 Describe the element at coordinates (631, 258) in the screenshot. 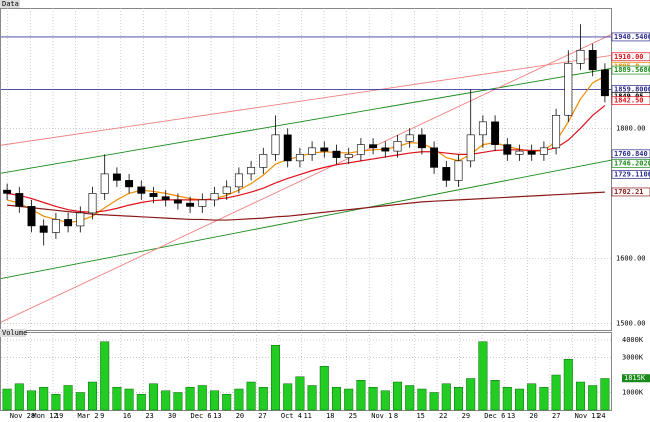

I see `y-tick-label: 1600.00` at that location.